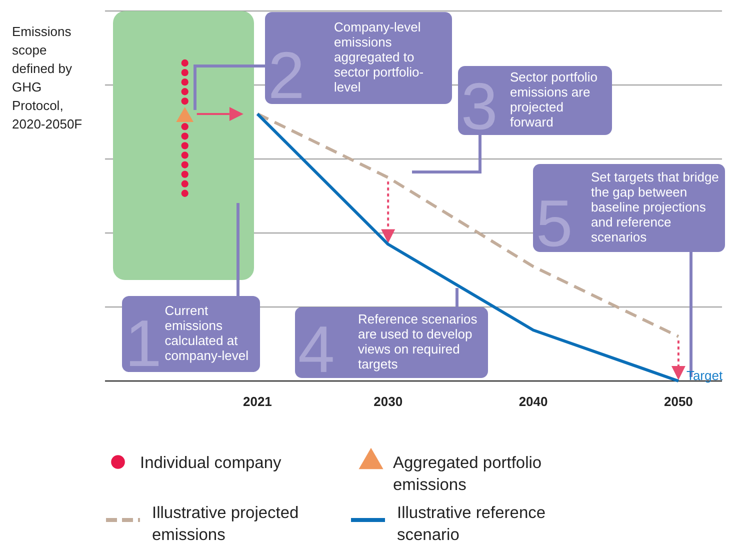  I want to click on annotation: Current emissions calculated at company-level, so click(206, 333).